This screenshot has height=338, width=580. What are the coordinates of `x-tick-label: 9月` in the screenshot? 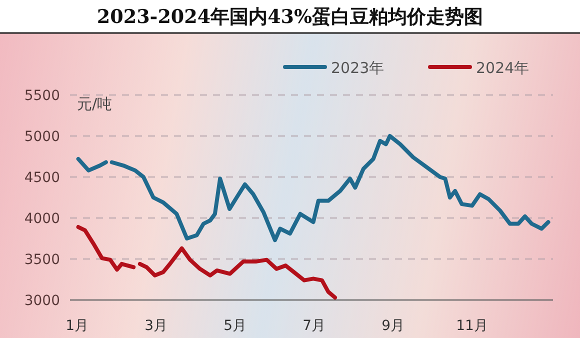 It's located at (393, 326).